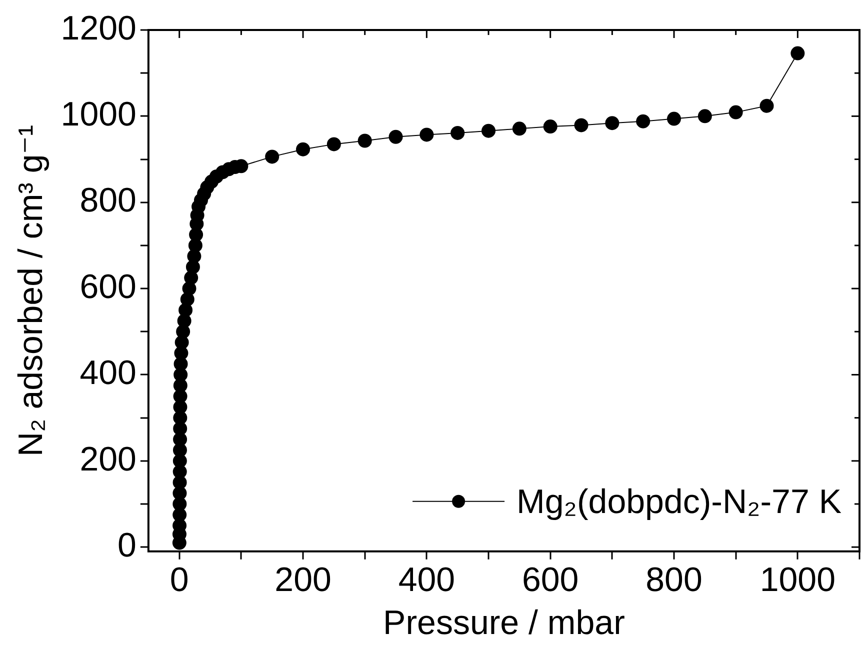  I want to click on y-tick-label: 1200, so click(98, 28).